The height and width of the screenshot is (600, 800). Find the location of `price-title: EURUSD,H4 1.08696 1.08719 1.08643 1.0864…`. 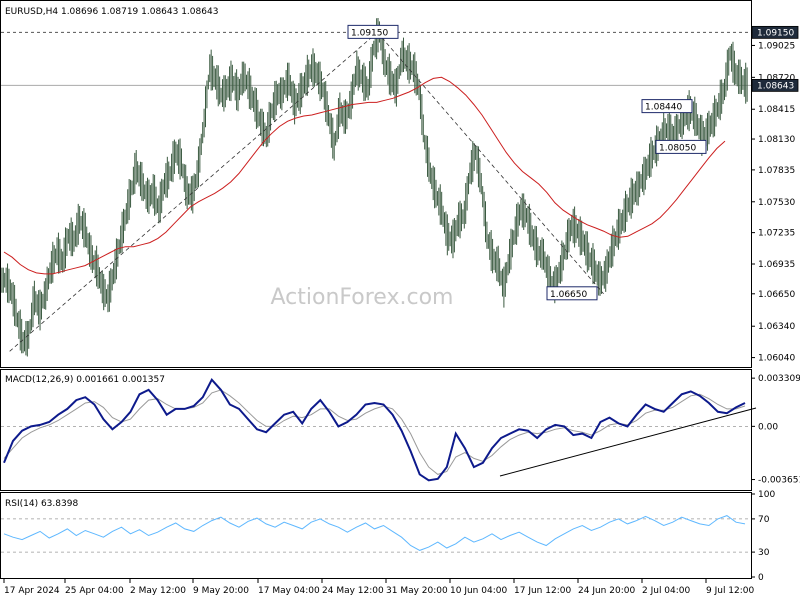

price-title: EURUSD,H4 1.08696 1.08719 1.08643 1.0864… is located at coordinates (111, 12).